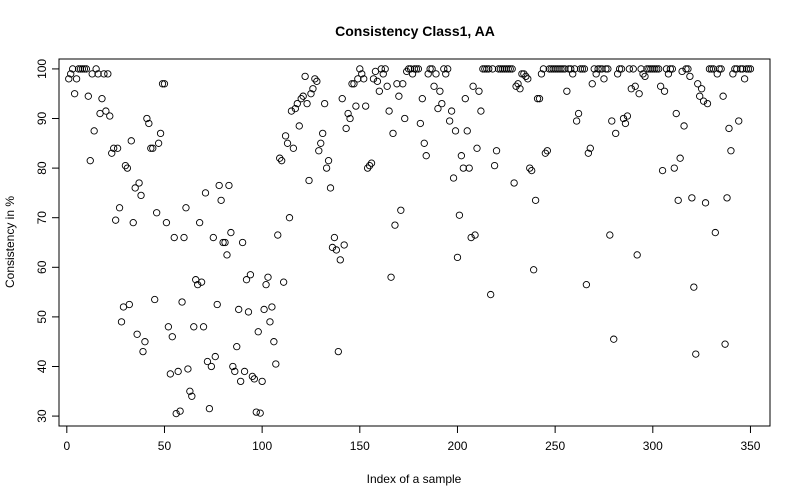 Image resolution: width=800 pixels, height=500 pixels. What do you see at coordinates (47, 241) in the screenshot?
I see `y-axis: 30 40 50 60 70 80 90 100` at bounding box center [47, 241].